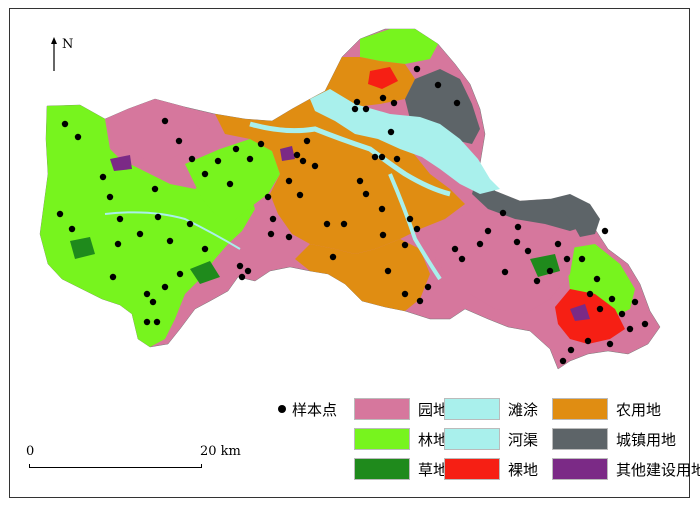 The image size is (700, 506). I want to click on legend-urban: 城镇用地, so click(614, 439).